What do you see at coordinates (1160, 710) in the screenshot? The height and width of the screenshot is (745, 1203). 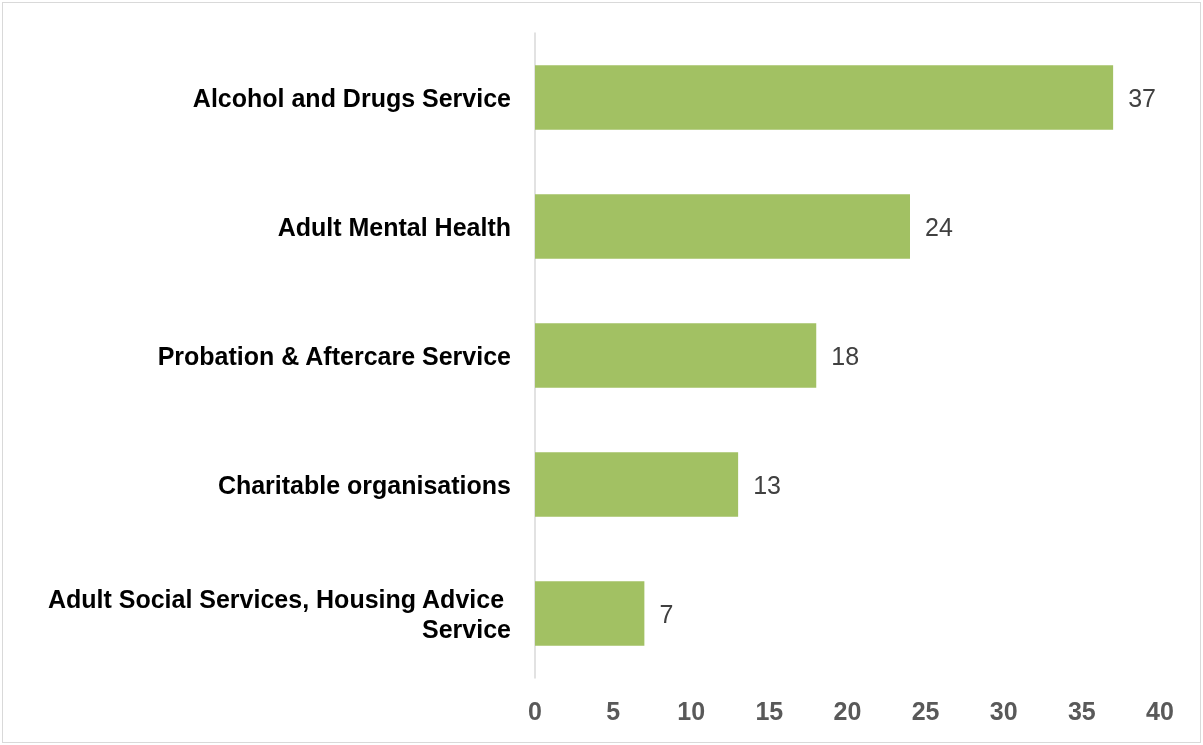 I see `x-tick-label: 40` at bounding box center [1160, 710].